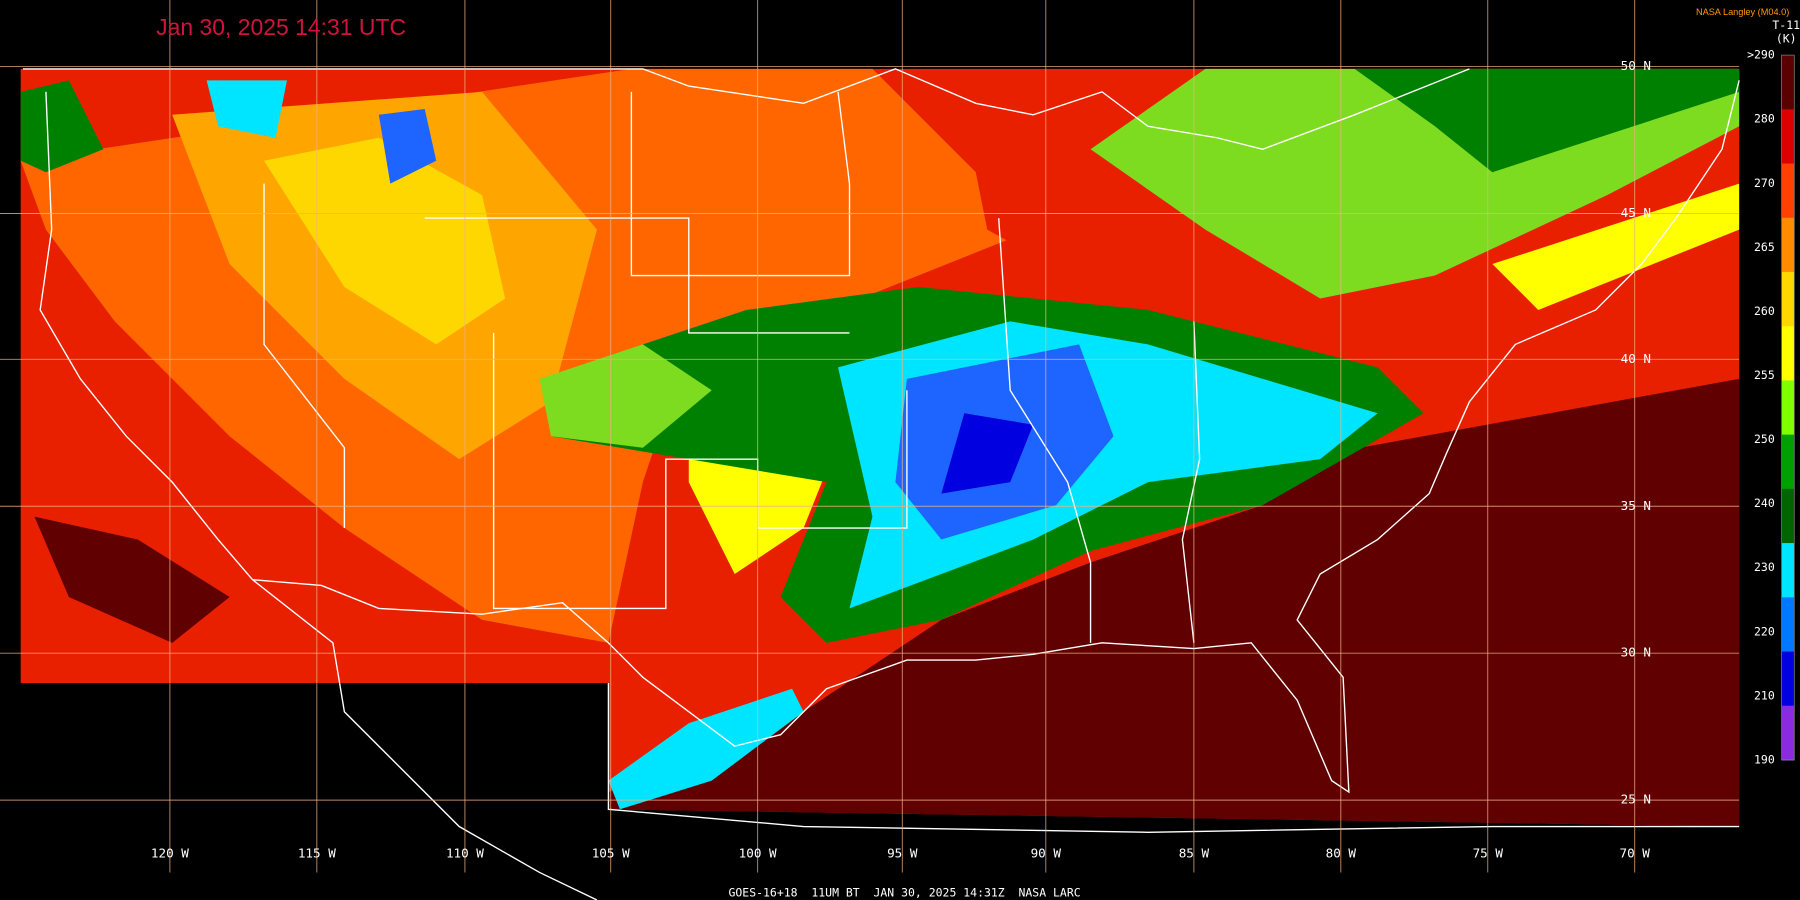 The height and width of the screenshot is (900, 1800). Describe the element at coordinates (1764, 119) in the screenshot. I see `legend-label: 280` at that location.